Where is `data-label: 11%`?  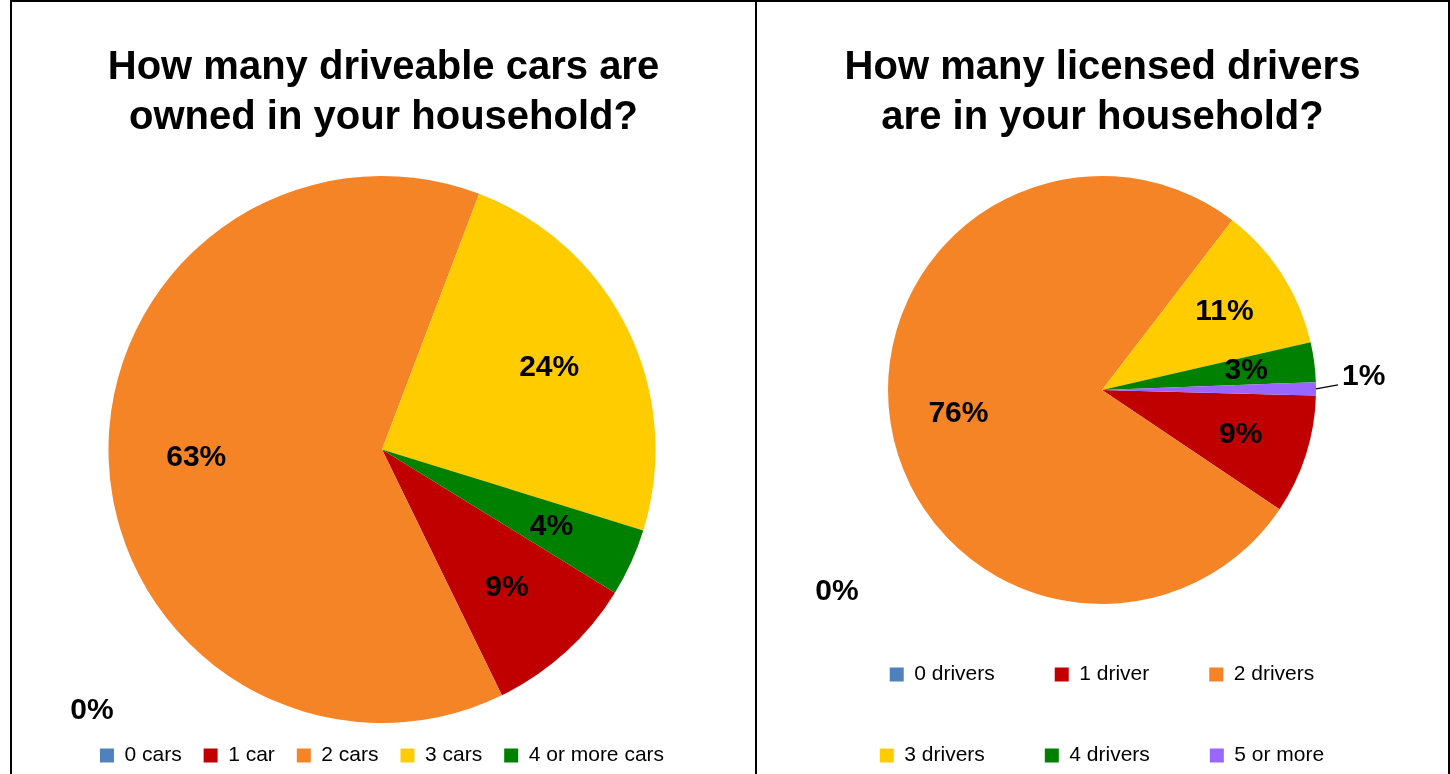 data-label: 11% is located at coordinates (1224, 309).